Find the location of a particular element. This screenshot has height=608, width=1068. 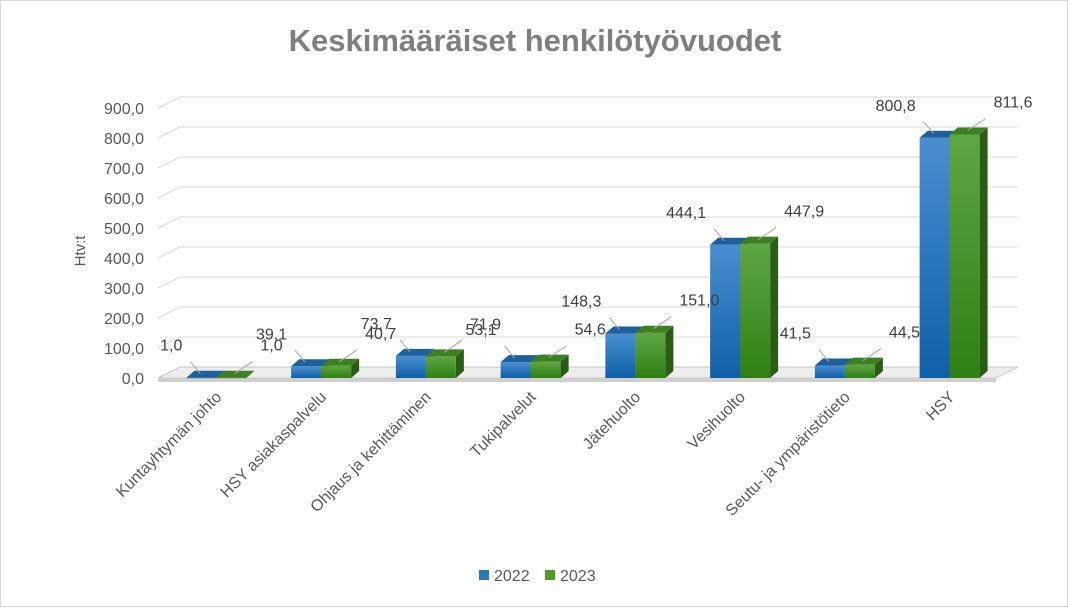

data-label-2022-4: 148,3 is located at coordinates (581, 302).